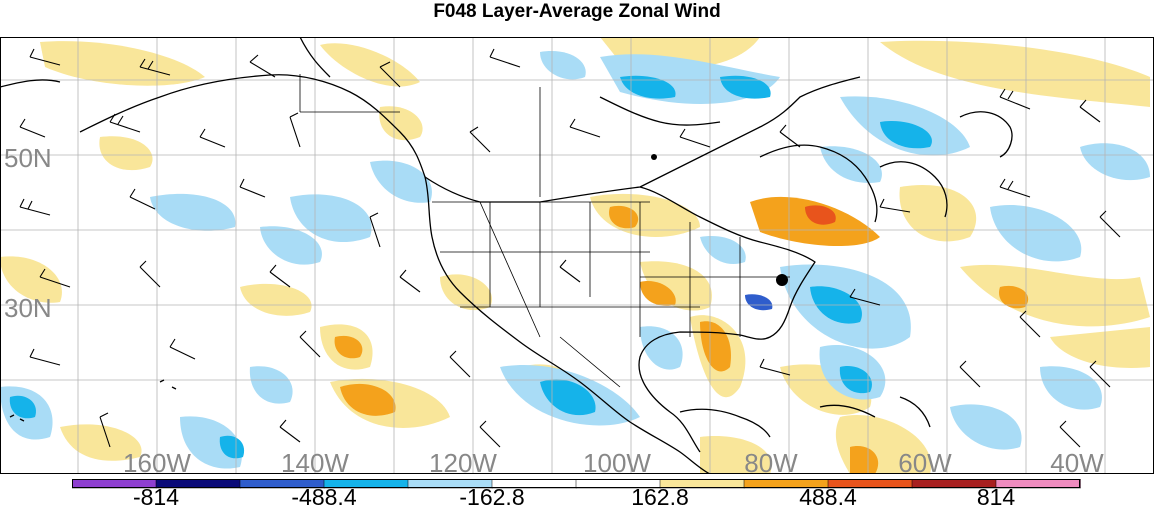 This screenshot has height=511, width=1154. I want to click on chart-title: F048 Layer-Average Zonal Wind, so click(577, 11).